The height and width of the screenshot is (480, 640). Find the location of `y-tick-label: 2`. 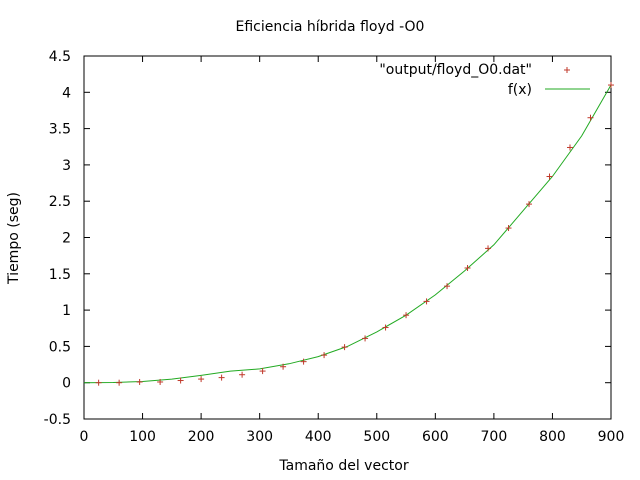

y-tick-label: 2 is located at coordinates (66, 239).